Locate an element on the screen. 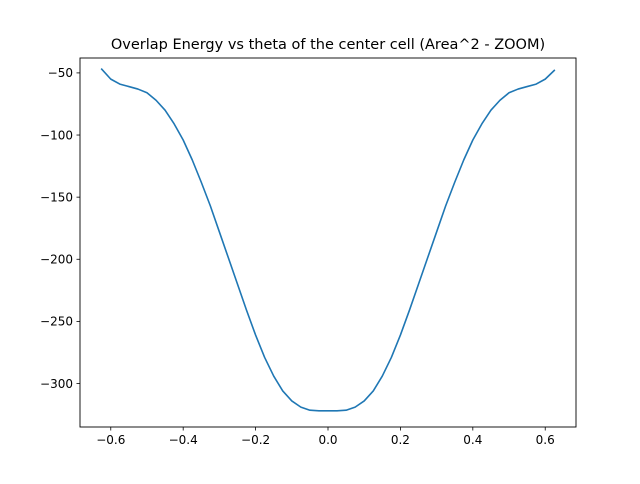  x-axis-ticks: −0.6 −0.4 −0.2 0.0 0.2 0.4 0.6 is located at coordinates (325, 437).